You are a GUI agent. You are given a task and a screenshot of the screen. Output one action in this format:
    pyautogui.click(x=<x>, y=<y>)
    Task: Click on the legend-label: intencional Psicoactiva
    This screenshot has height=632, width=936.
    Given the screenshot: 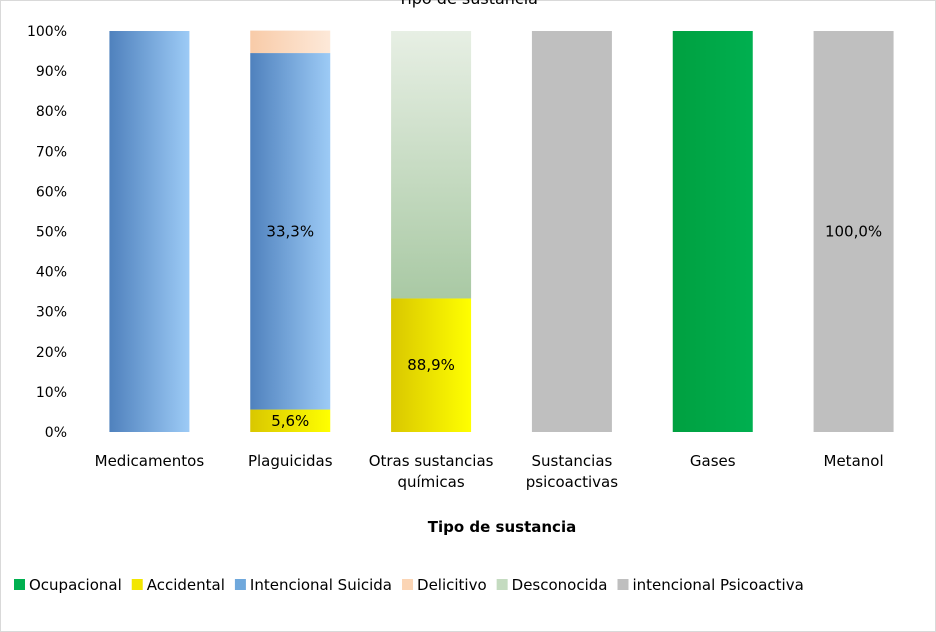 What is the action you would take?
    pyautogui.click(x=718, y=585)
    